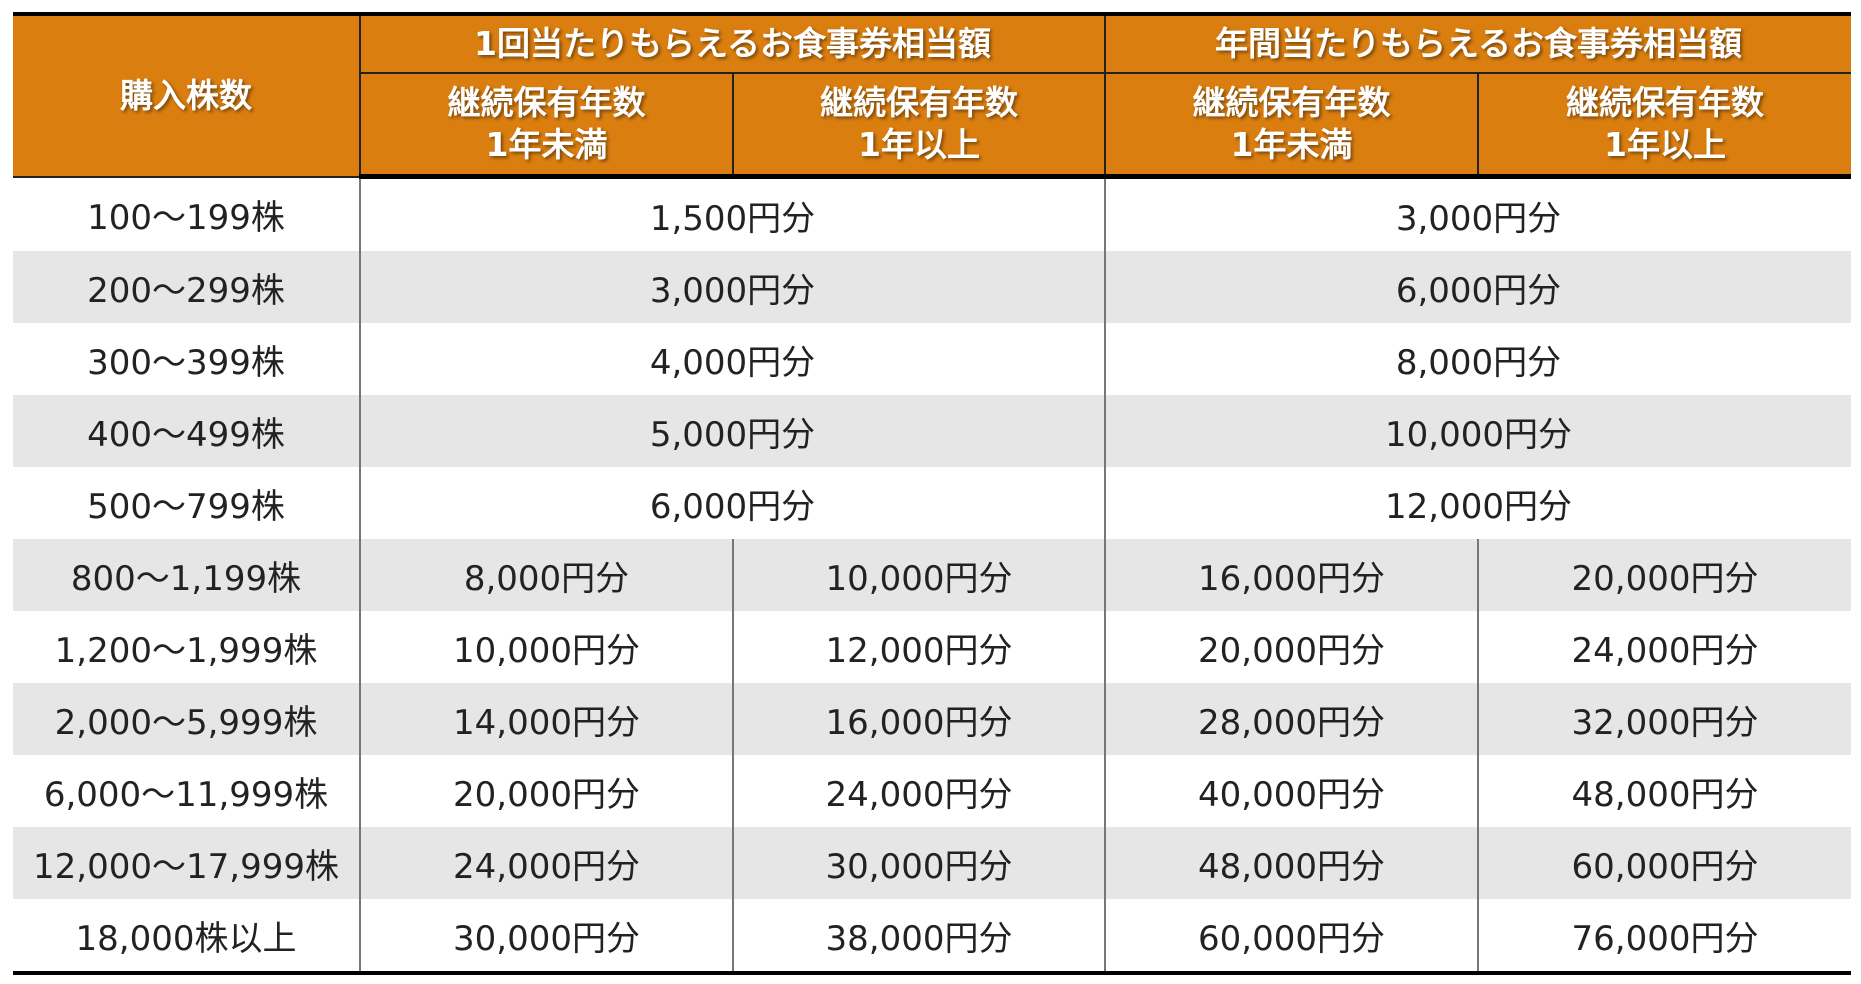 The image size is (1861, 984). Describe the element at coordinates (919, 937) in the screenshot. I see `per-time-over-1yr-cell: 38,000円分` at that location.